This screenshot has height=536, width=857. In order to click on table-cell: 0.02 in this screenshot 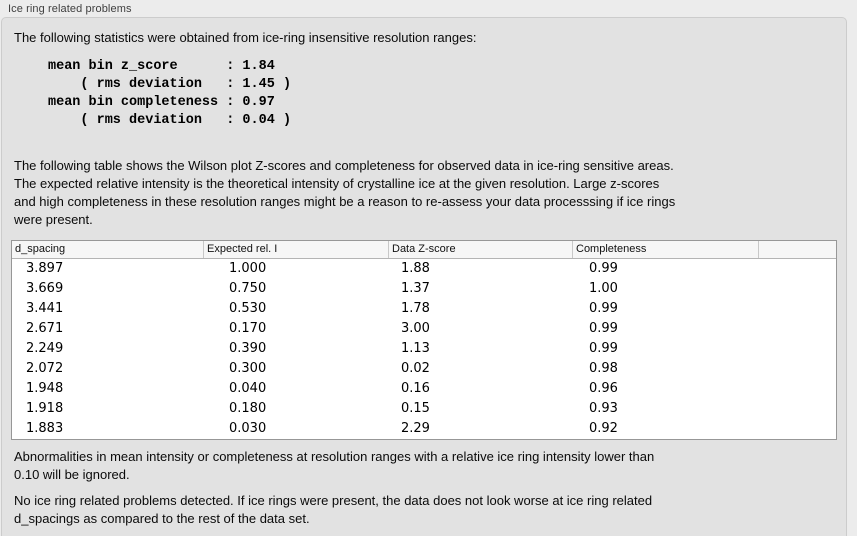, I will do `click(415, 368)`.